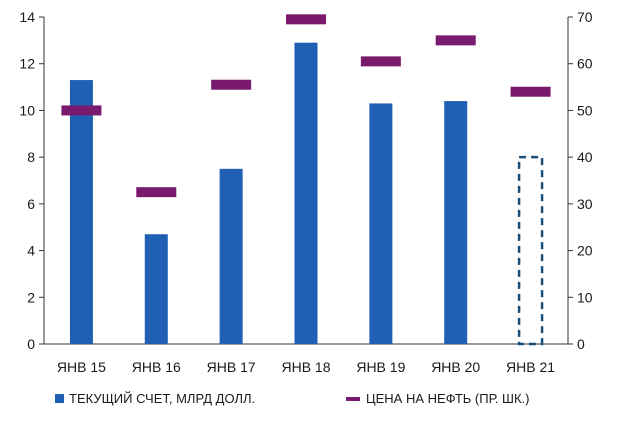 Image resolution: width=620 pixels, height=428 pixels. I want to click on y-left-tick-label: 10, so click(27, 110).